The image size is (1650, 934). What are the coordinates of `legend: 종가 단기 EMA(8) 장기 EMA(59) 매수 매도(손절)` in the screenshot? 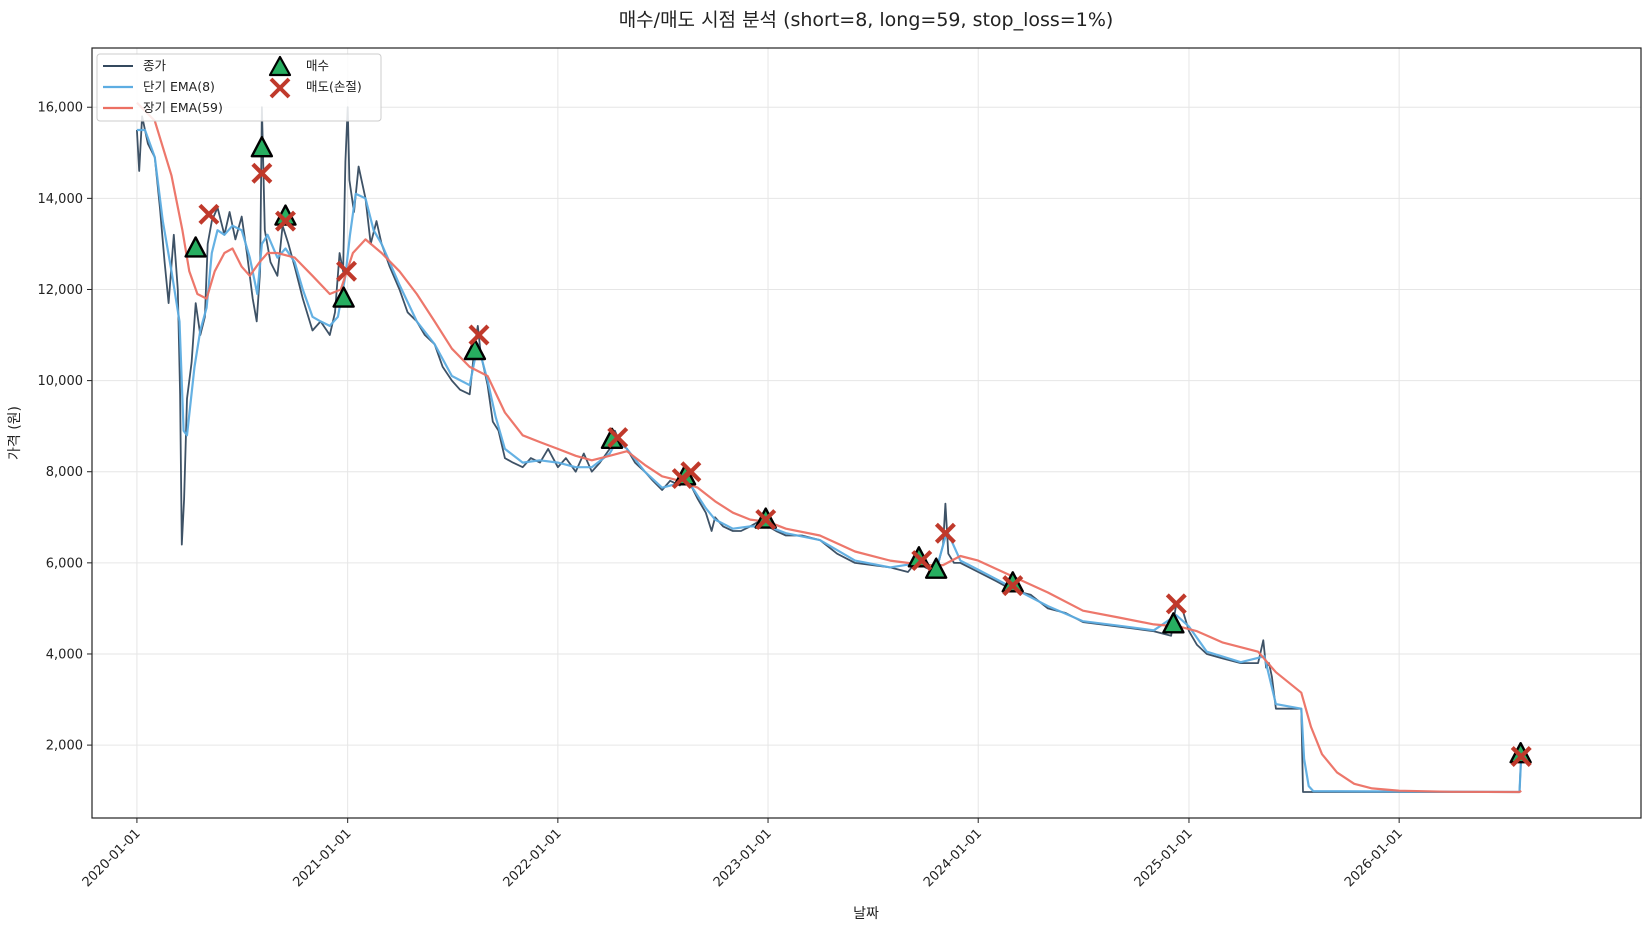 It's located at (239, 87).